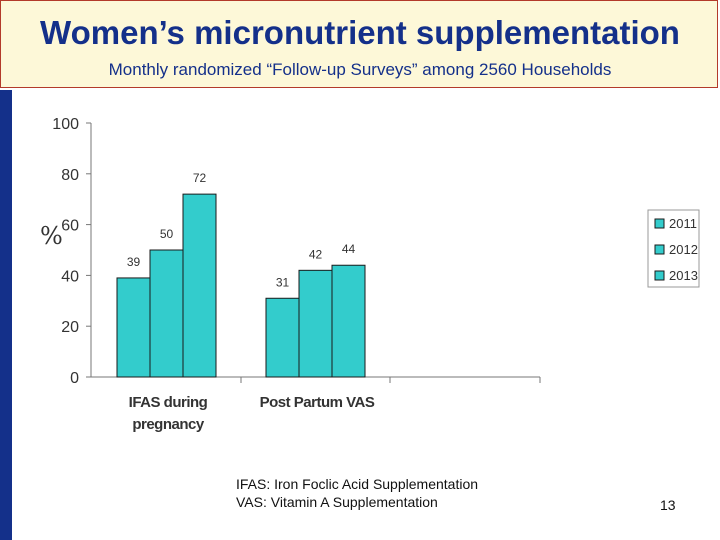 The height and width of the screenshot is (540, 720). What do you see at coordinates (283, 282) in the screenshot?
I see `data-label: 31` at bounding box center [283, 282].